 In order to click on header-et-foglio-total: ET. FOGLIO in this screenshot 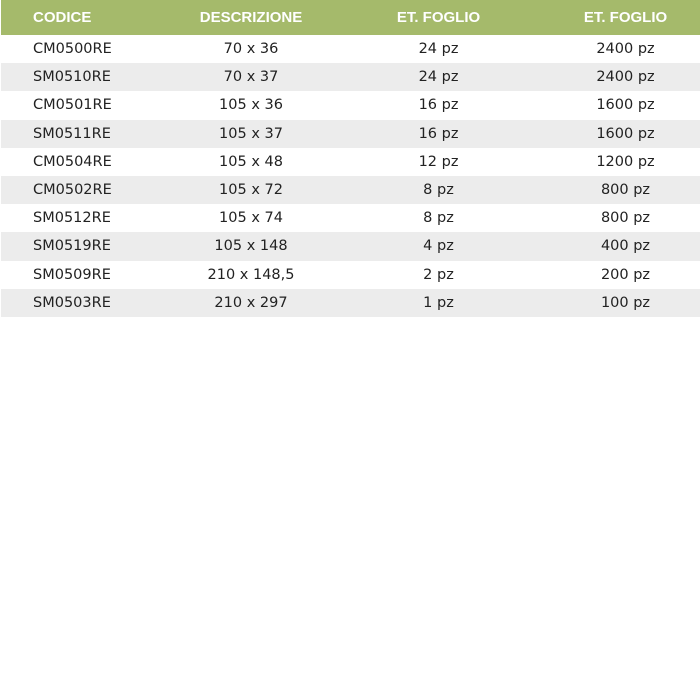, I will do `click(625, 17)`.